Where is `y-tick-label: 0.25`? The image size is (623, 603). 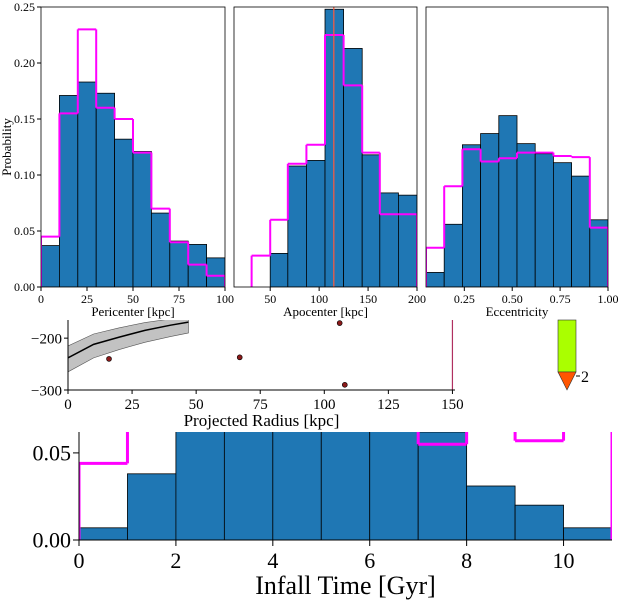 y-tick-label: 0.25 is located at coordinates (24, 7).